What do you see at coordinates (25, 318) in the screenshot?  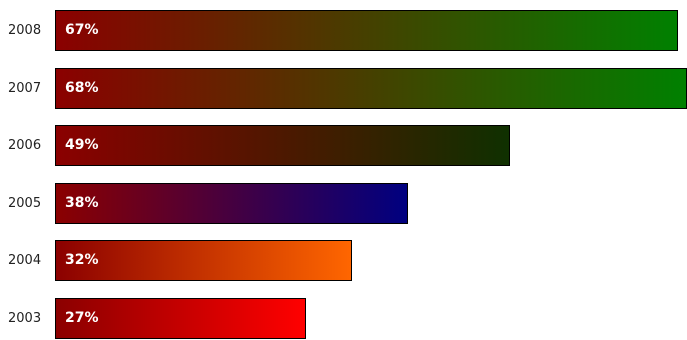 I see `category-label: 2003` at bounding box center [25, 318].